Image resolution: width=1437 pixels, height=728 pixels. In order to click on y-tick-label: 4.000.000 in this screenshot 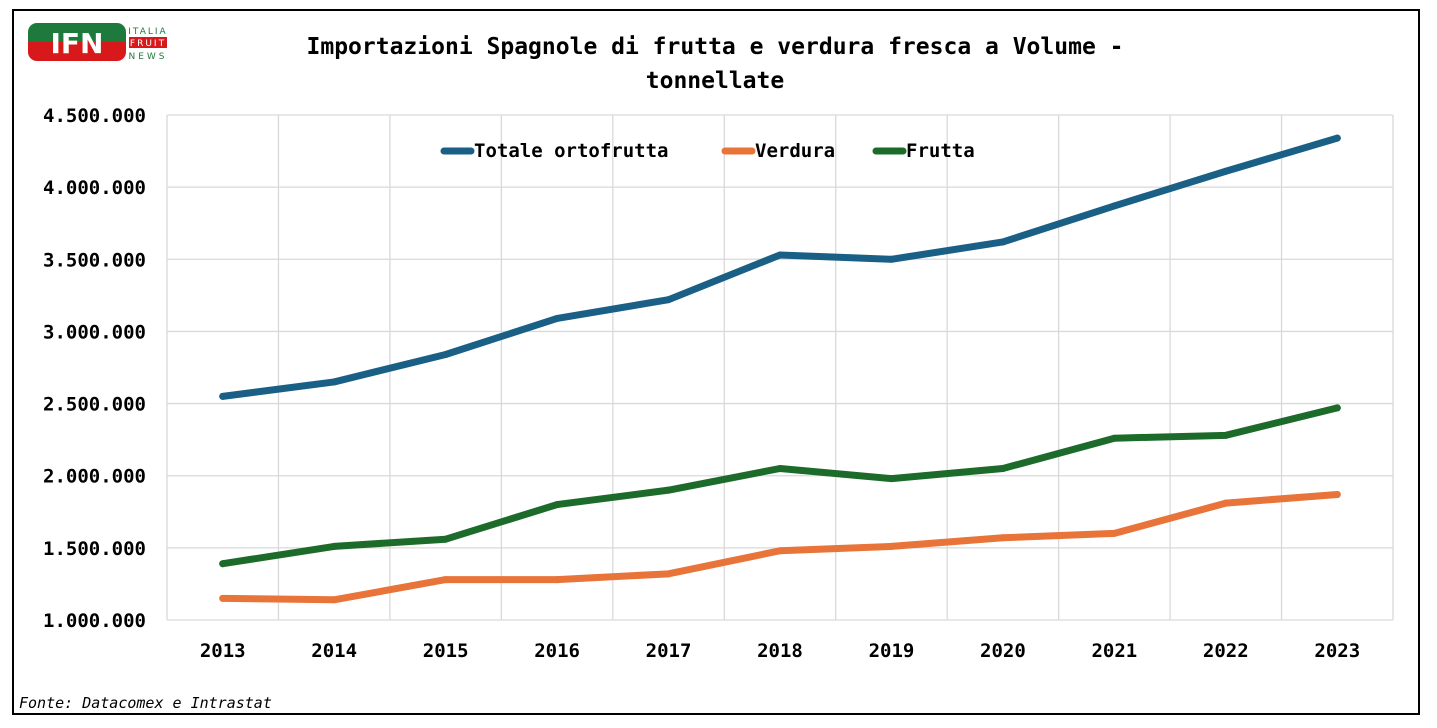, I will do `click(94, 188)`.